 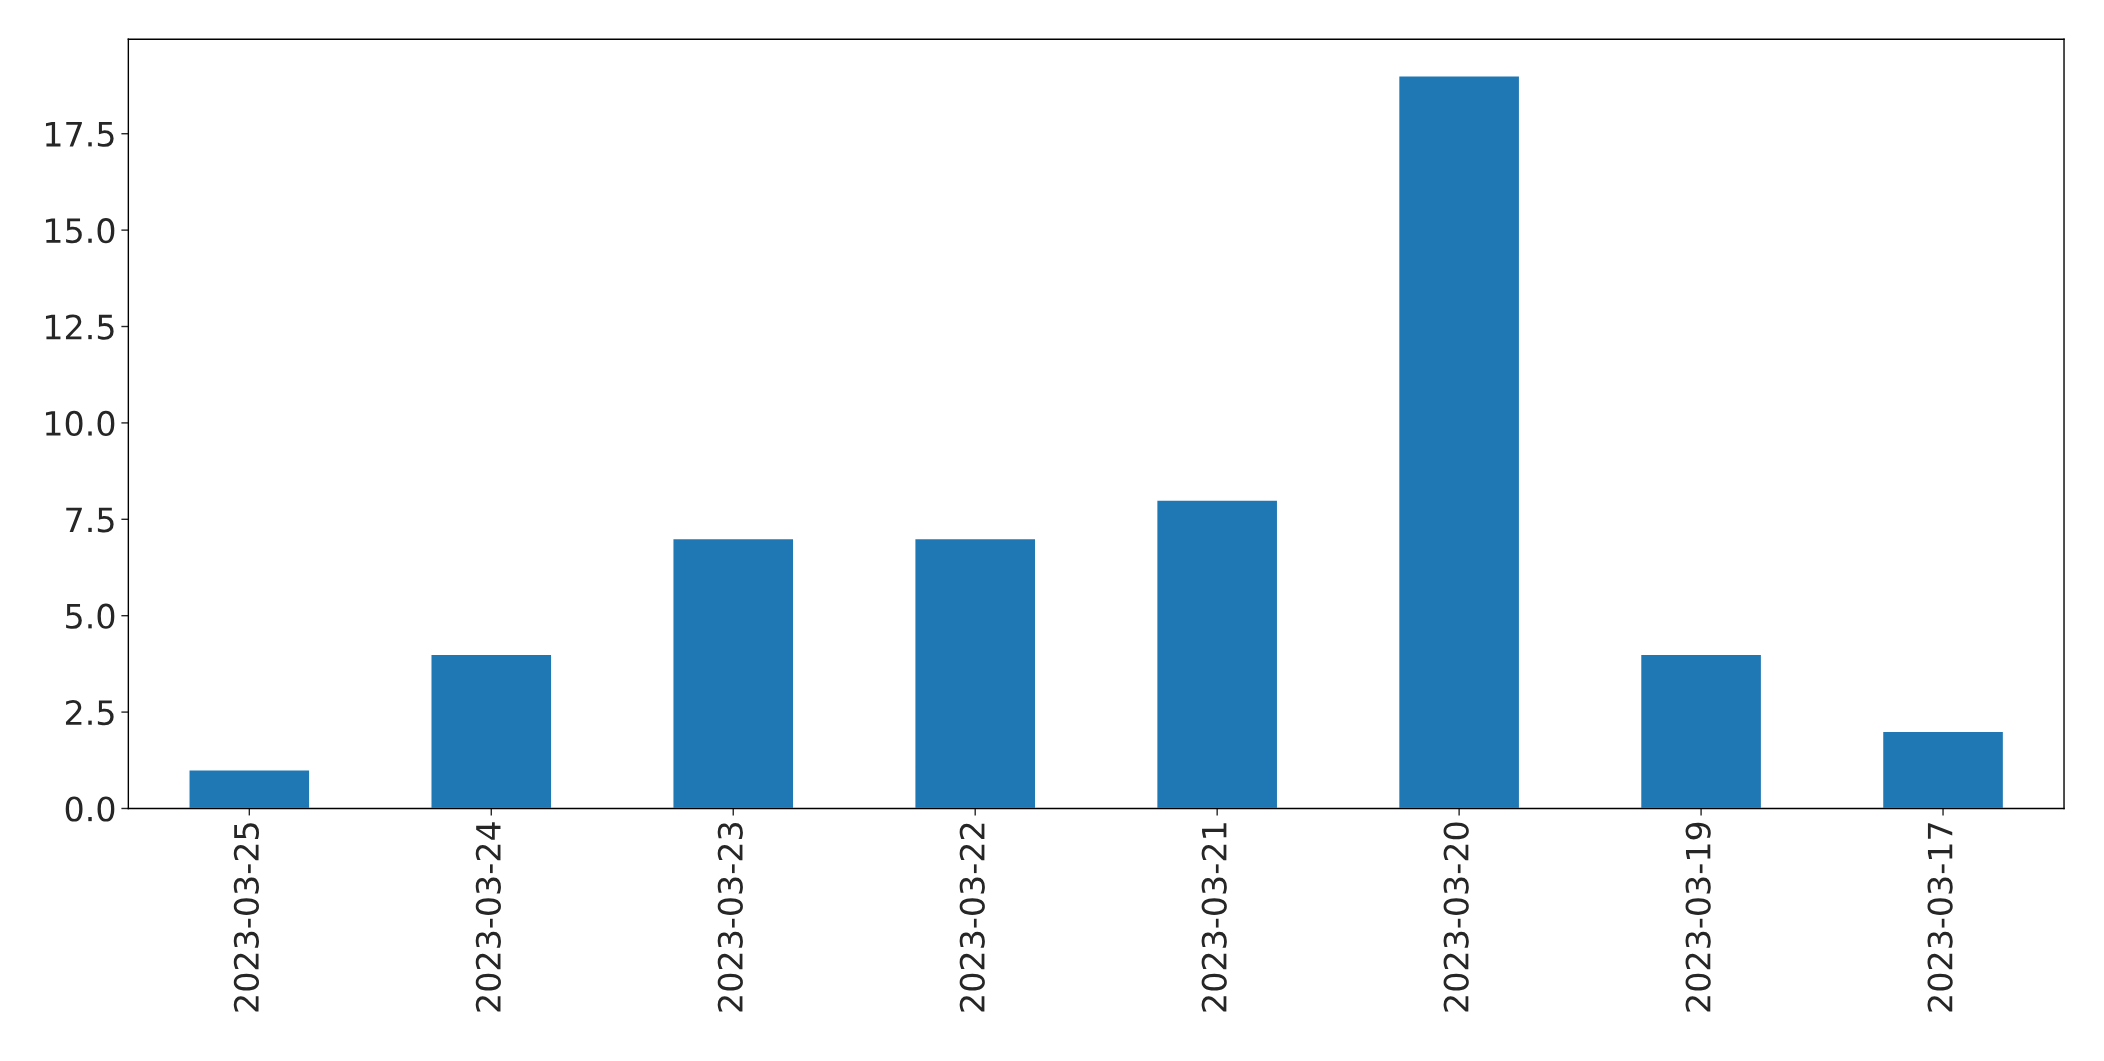 I want to click on x-tick-label: 2023-03-21, so click(x=1214, y=917).